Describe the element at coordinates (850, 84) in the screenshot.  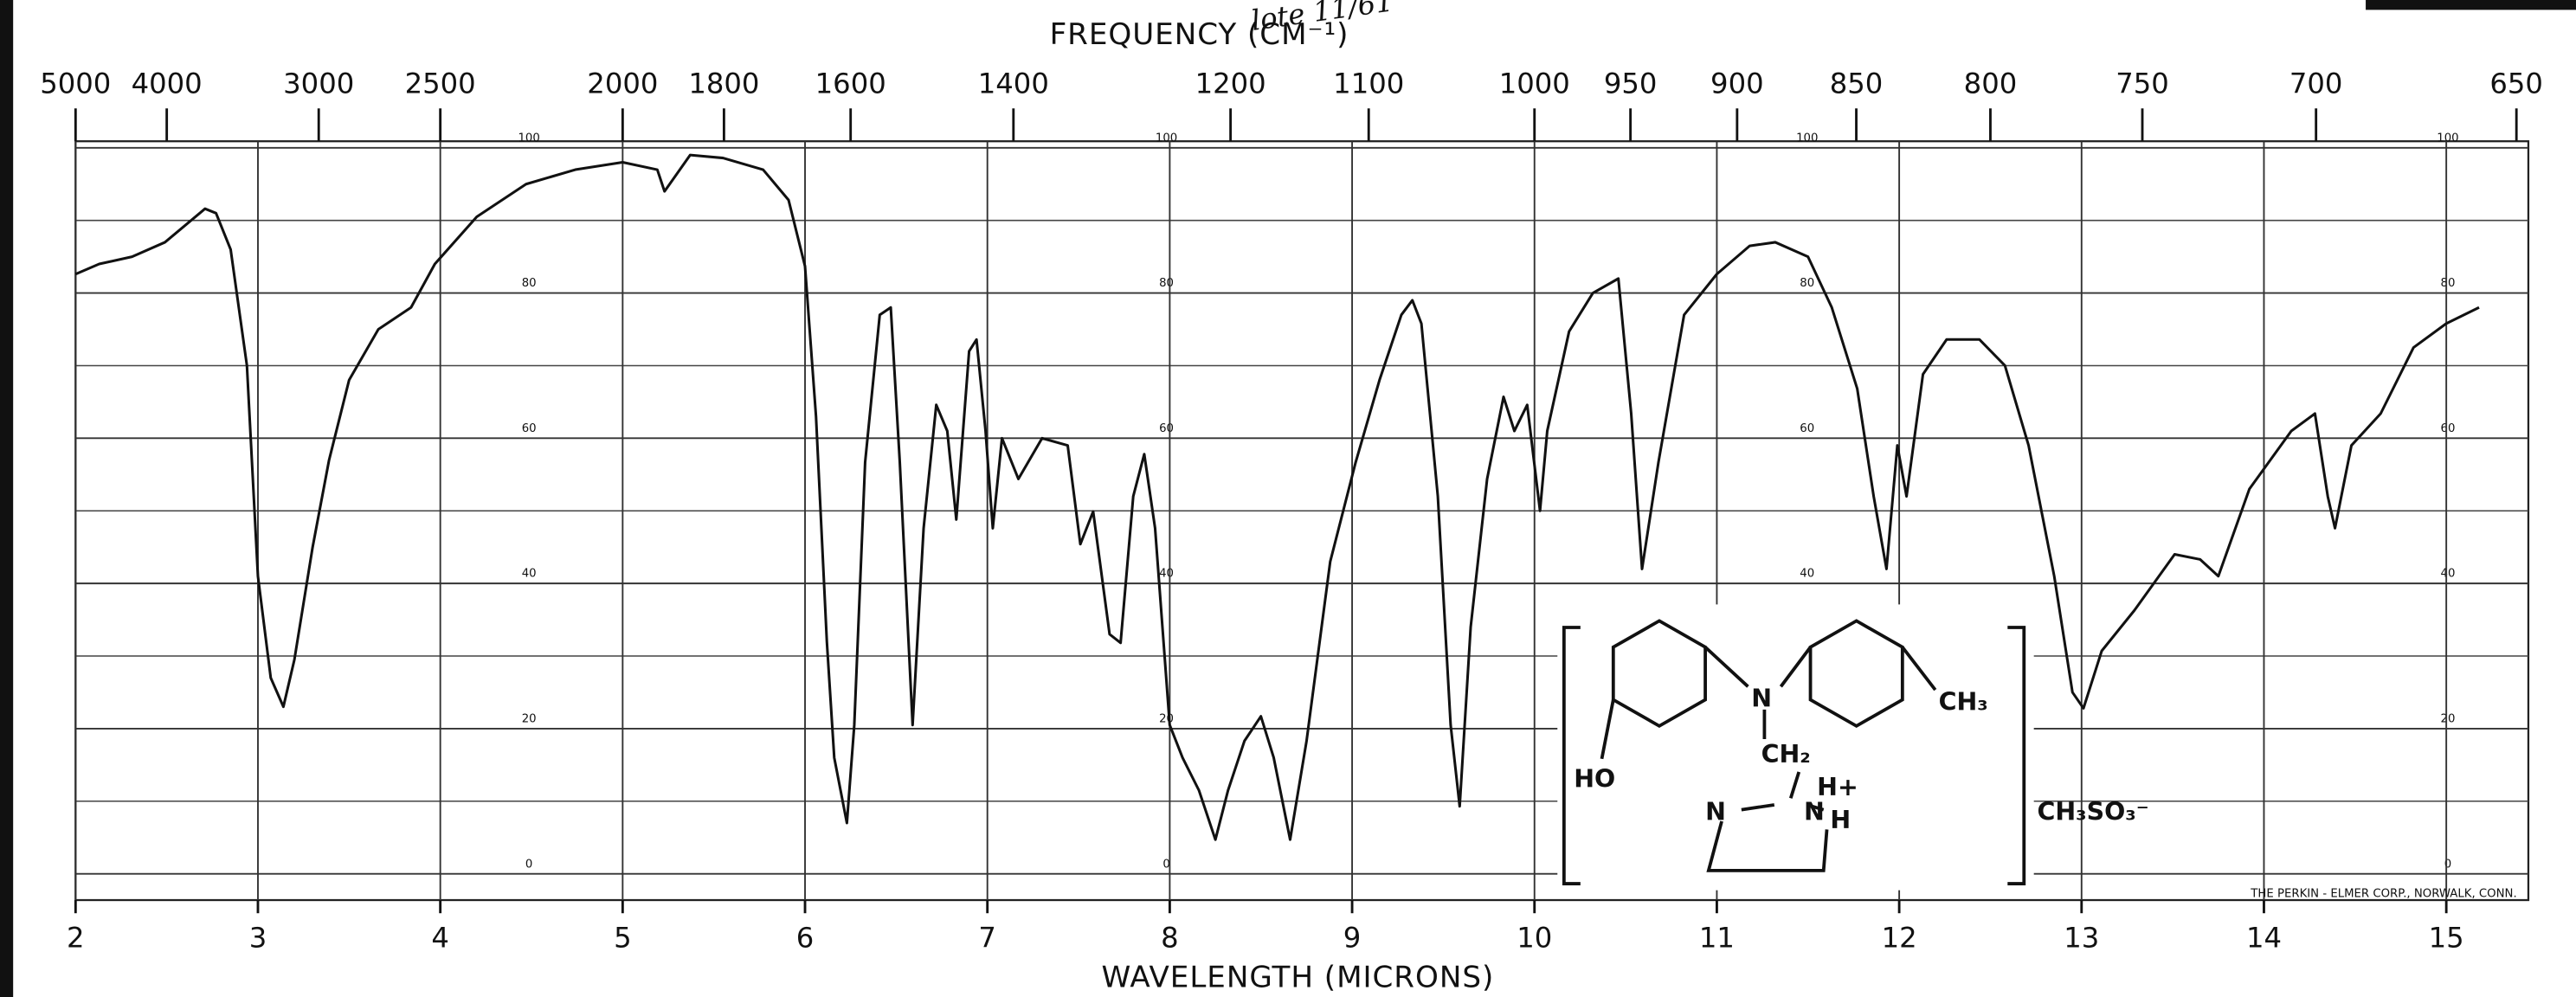
I see `x2-tick-label: 1600` at that location.